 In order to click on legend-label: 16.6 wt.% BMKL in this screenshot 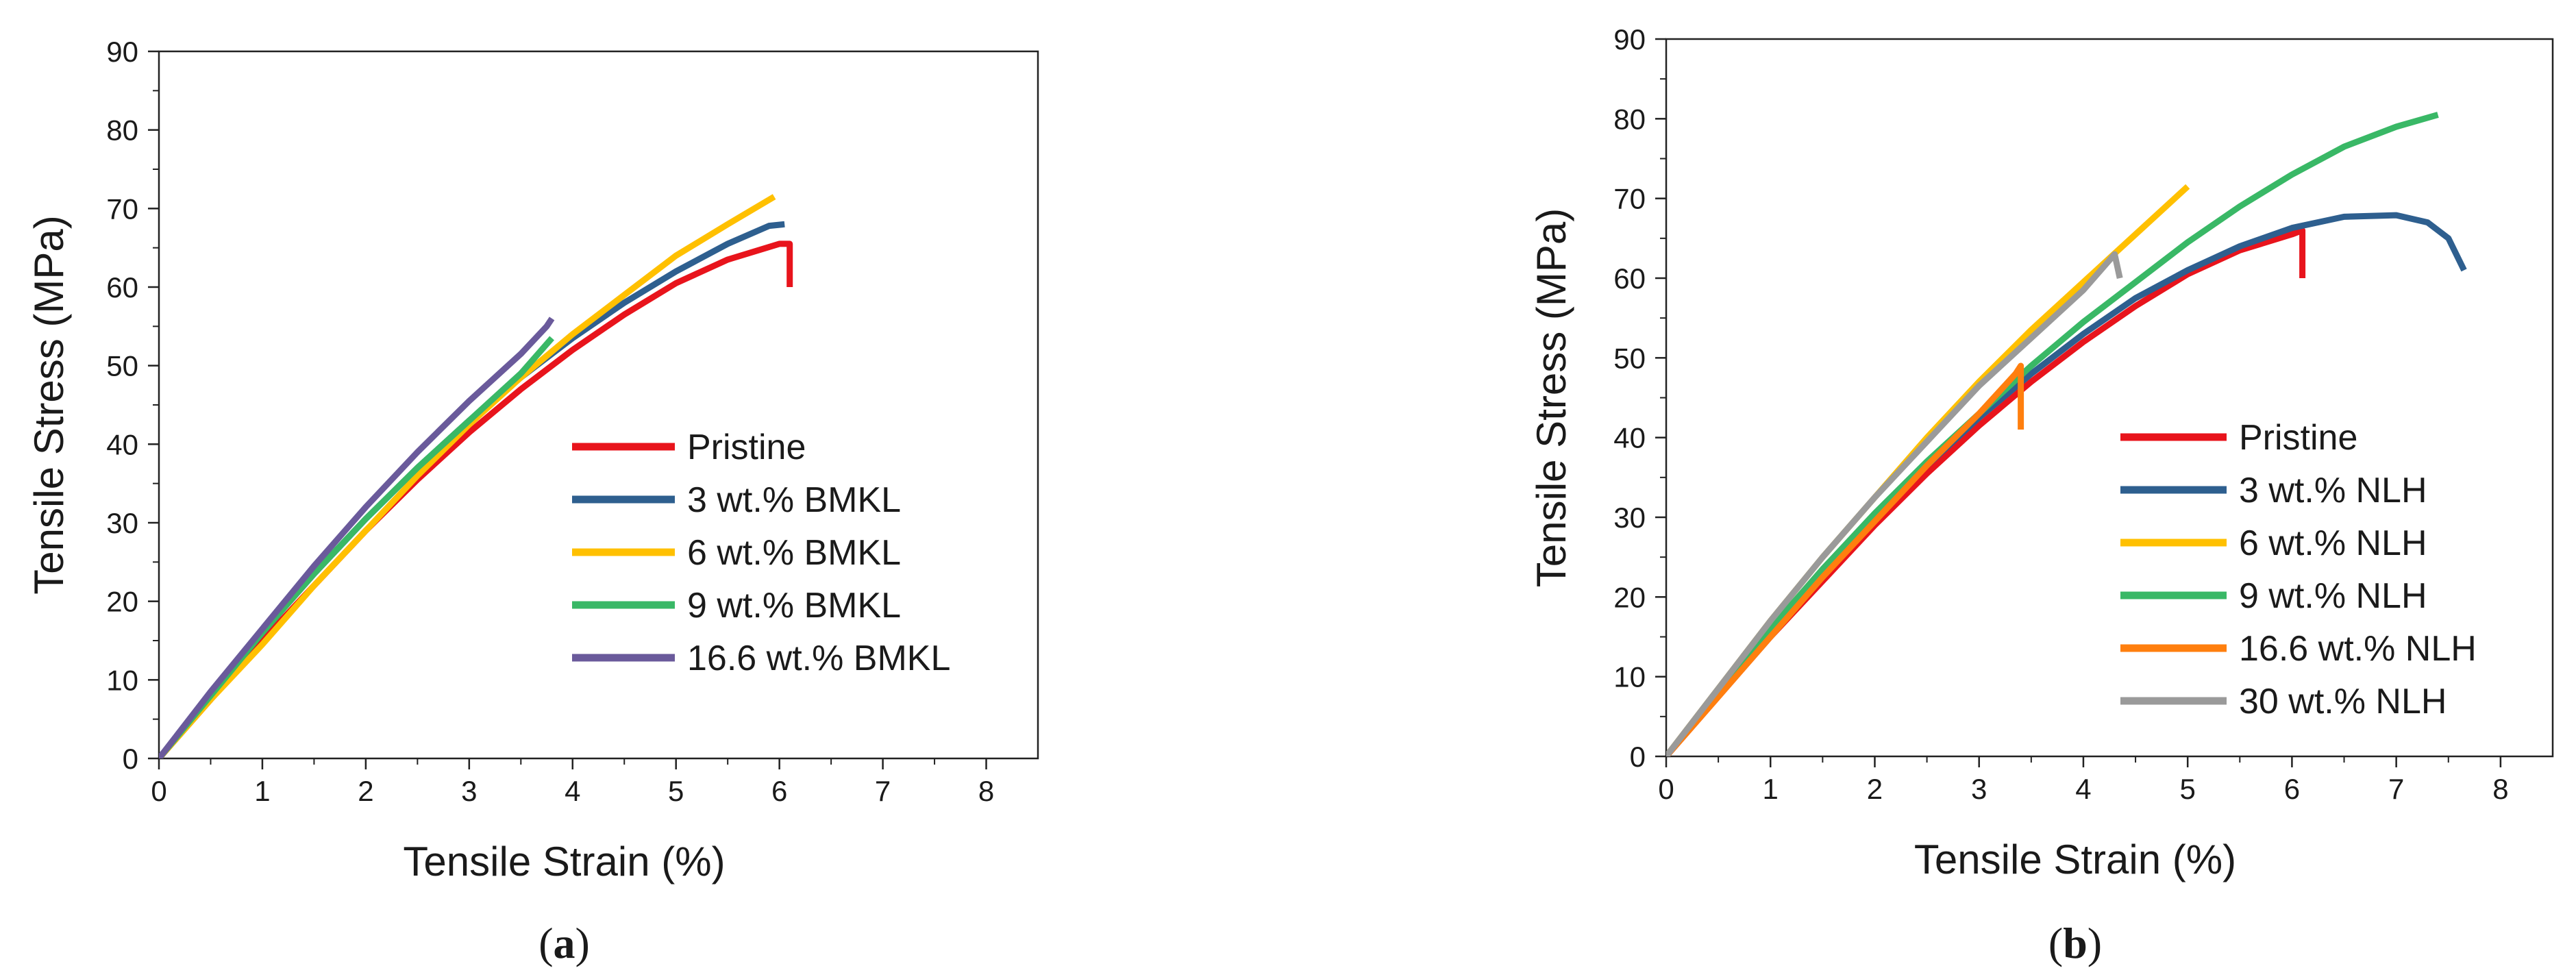, I will do `click(818, 658)`.